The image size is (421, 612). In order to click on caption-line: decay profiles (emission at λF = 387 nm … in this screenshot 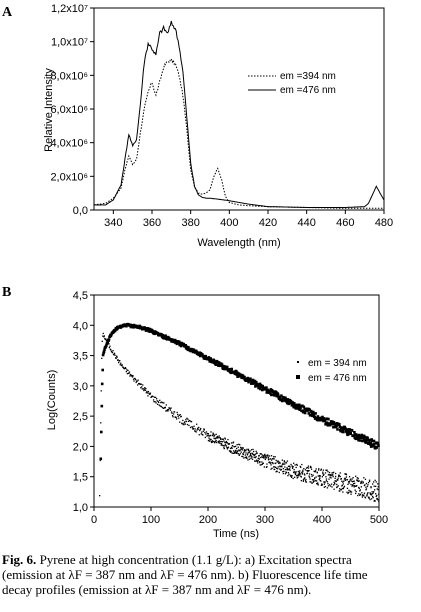, I will do `click(157, 589)`.